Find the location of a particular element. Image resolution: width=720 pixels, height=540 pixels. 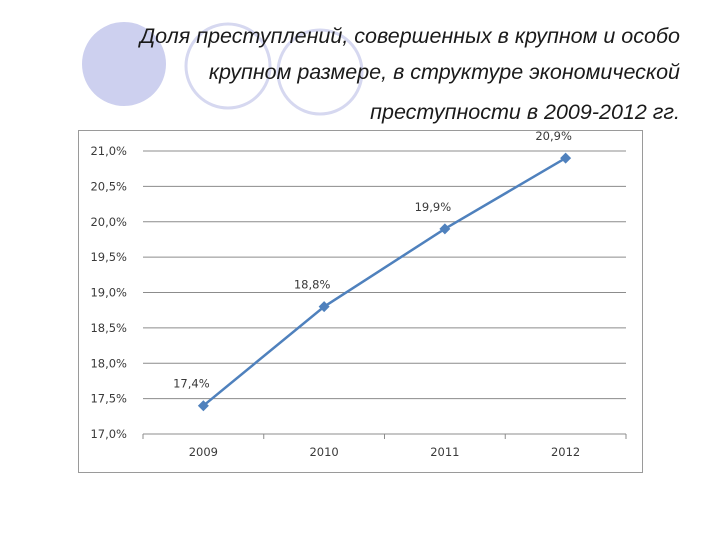

y-tick-label: 19,0% is located at coordinates (108, 293).